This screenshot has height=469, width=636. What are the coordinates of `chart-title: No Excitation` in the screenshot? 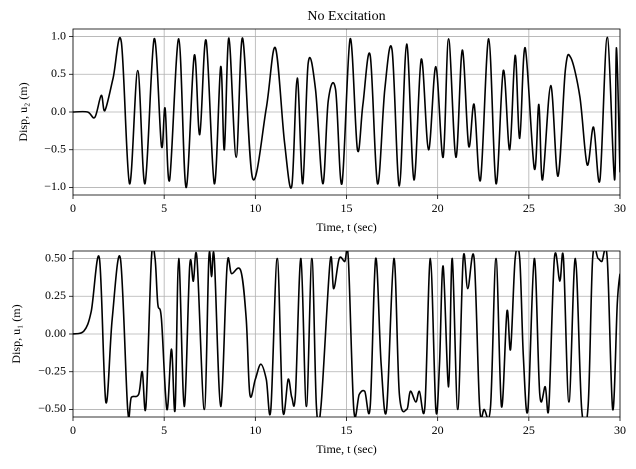 It's located at (346, 16).